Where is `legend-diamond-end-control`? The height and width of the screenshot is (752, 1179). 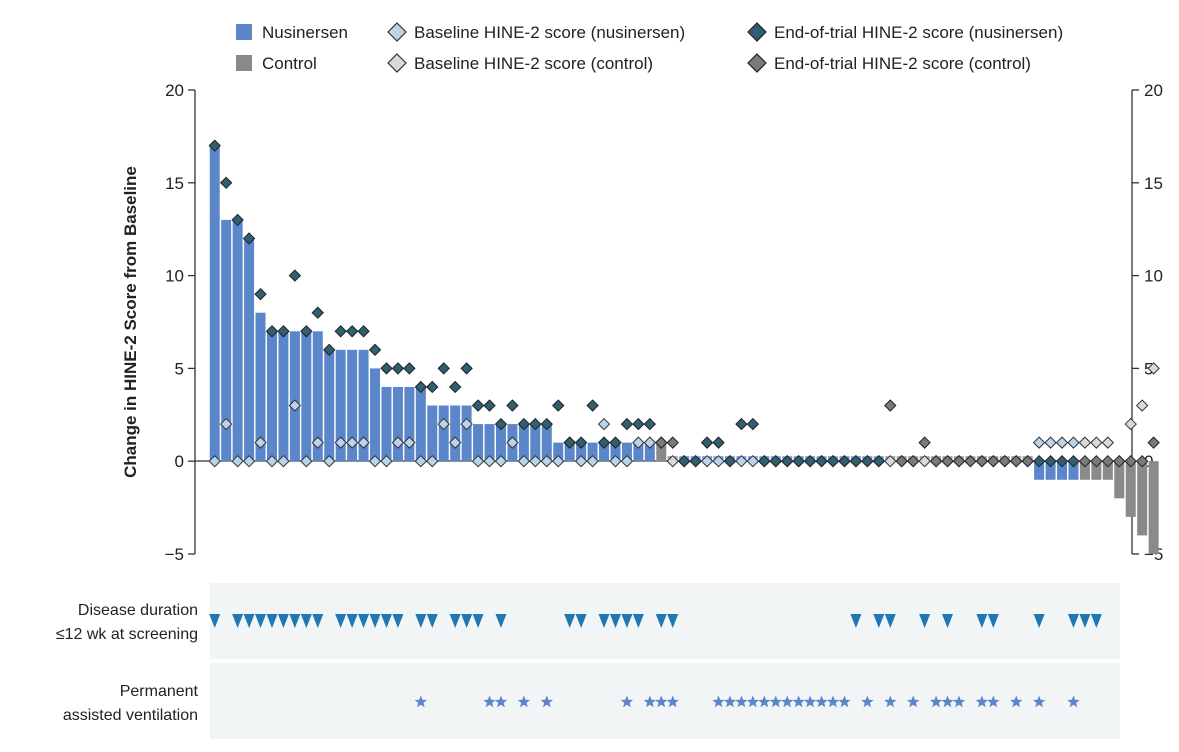 legend-diamond-end-control is located at coordinates (757, 63).